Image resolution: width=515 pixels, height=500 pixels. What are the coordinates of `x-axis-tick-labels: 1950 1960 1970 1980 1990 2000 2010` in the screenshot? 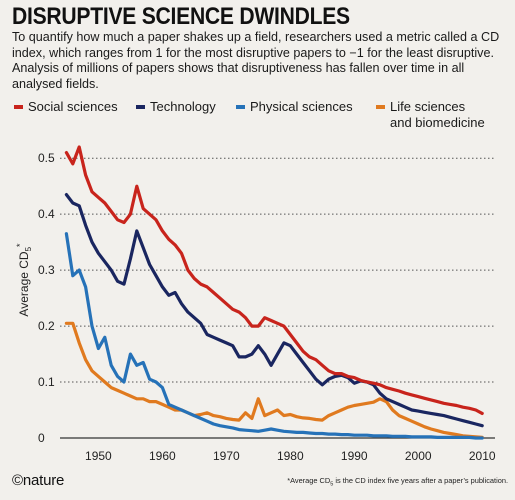 It's located at (290, 456).